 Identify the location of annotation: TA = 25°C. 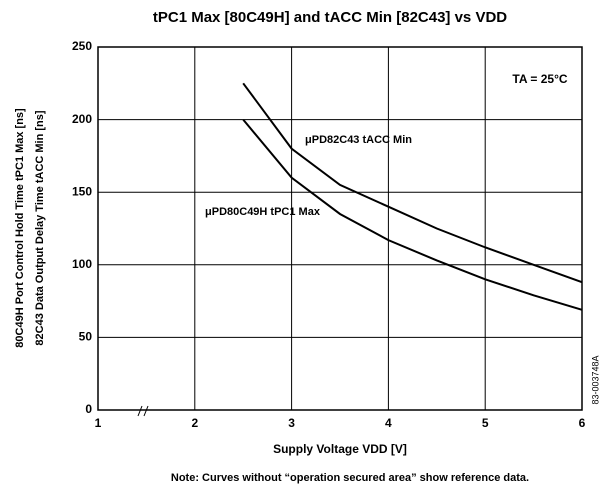
(539, 79).